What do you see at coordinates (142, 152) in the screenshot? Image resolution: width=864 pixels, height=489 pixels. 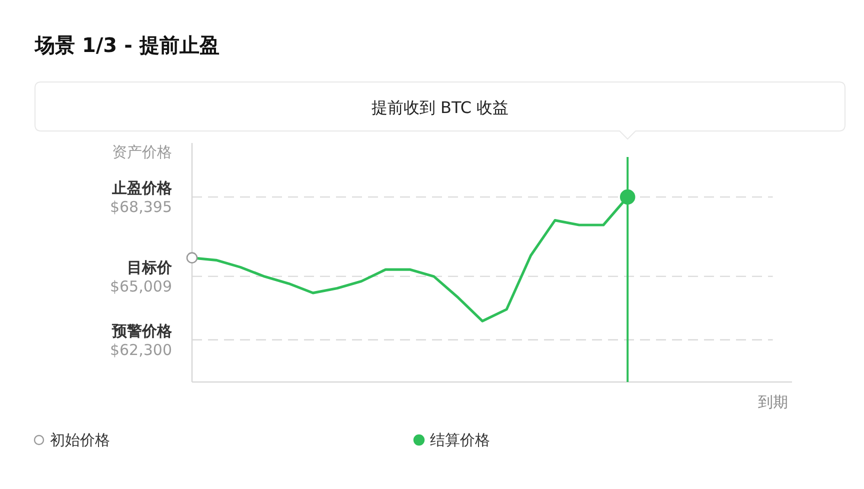 I see `y-axis-title: 资产价格` at bounding box center [142, 152].